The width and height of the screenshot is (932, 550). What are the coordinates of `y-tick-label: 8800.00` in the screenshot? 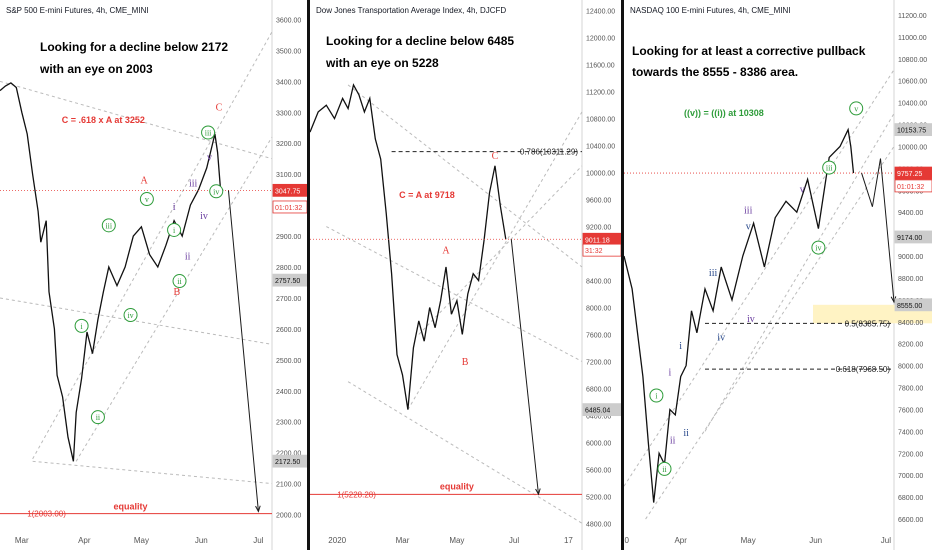 It's located at (910, 279).